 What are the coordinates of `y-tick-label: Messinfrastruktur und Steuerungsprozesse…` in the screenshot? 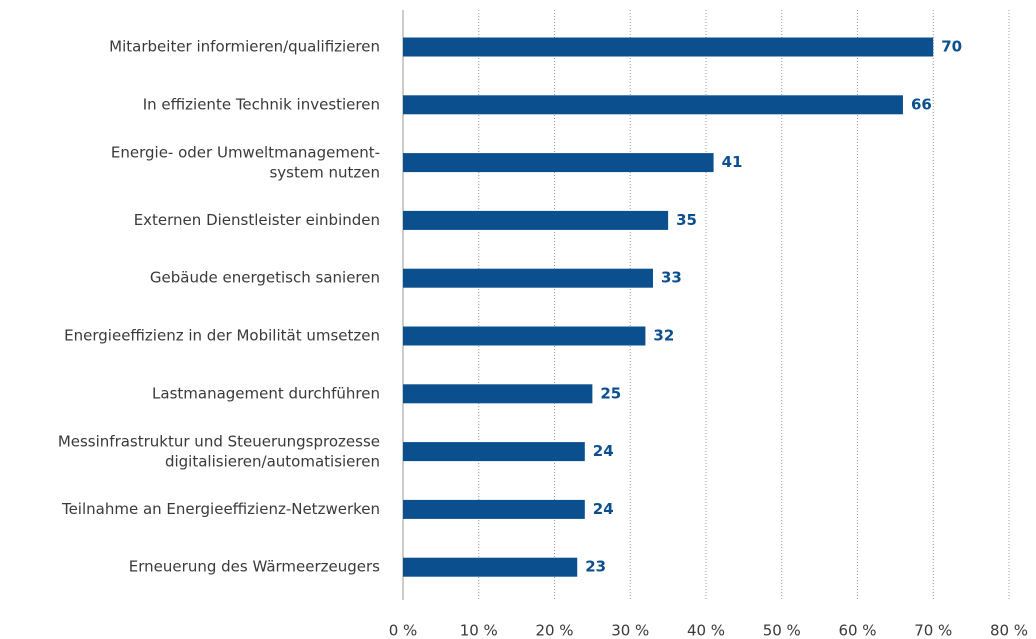 It's located at (219, 451).